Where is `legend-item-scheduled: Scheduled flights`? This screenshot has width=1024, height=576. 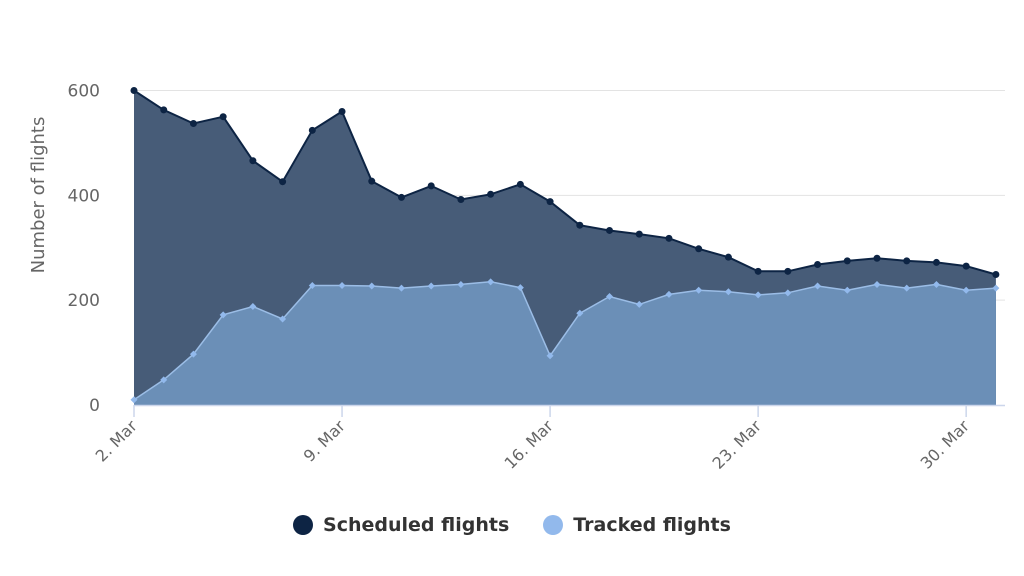 legend-item-scheduled: Scheduled flights is located at coordinates (401, 525).